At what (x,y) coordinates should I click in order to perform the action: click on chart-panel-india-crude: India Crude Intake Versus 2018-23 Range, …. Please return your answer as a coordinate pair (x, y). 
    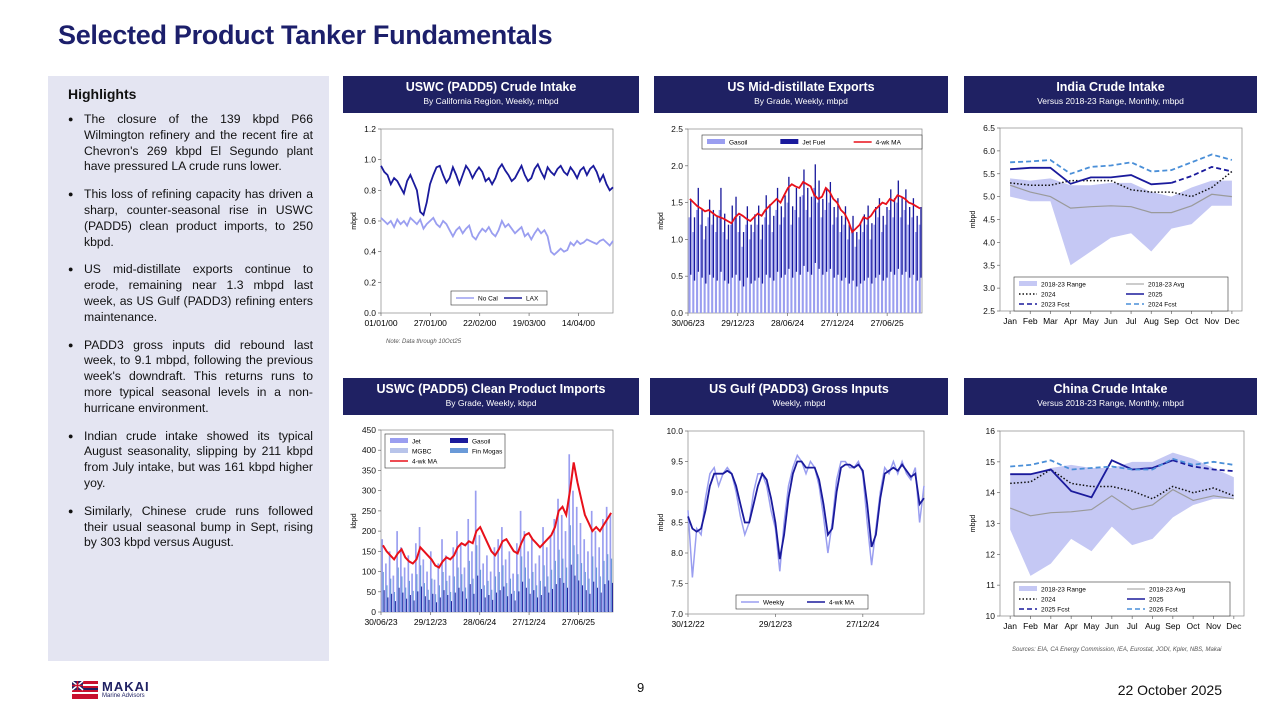
    Looking at the image, I should click on (1110, 229).